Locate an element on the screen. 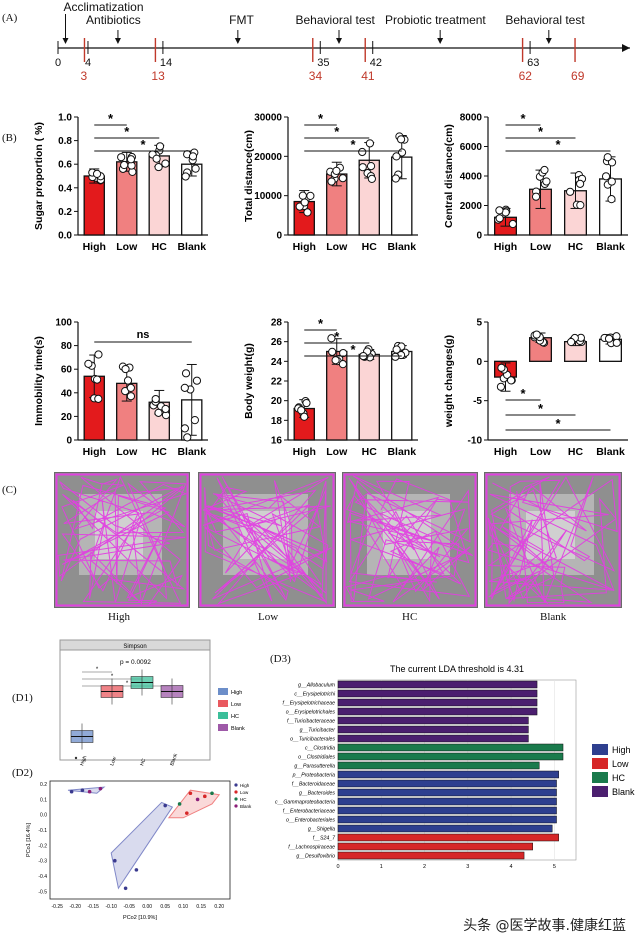  lda-legend-label: High is located at coordinates (621, 750).